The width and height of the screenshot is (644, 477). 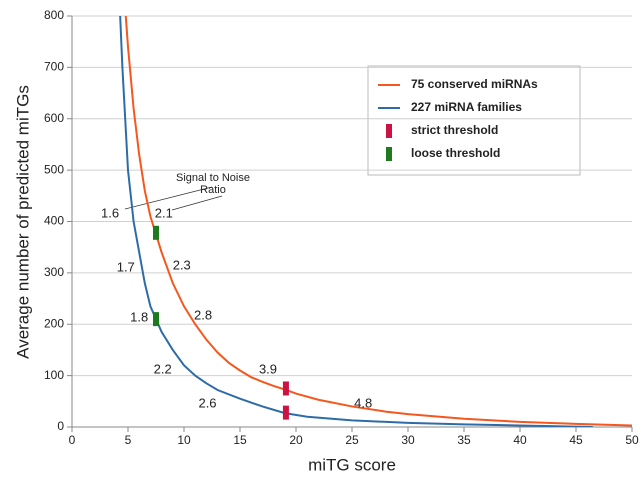 What do you see at coordinates (454, 130) in the screenshot?
I see `legend-label: strict threshold` at bounding box center [454, 130].